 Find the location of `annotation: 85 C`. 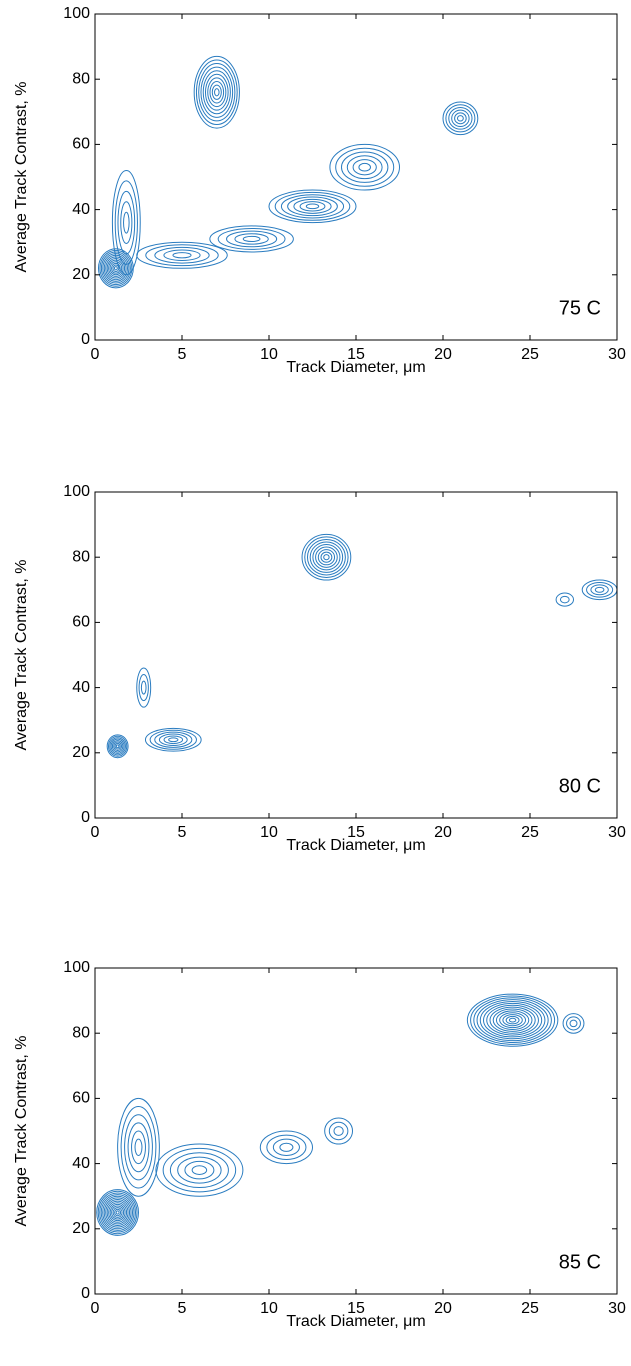

annotation: 85 C is located at coordinates (580, 1262).